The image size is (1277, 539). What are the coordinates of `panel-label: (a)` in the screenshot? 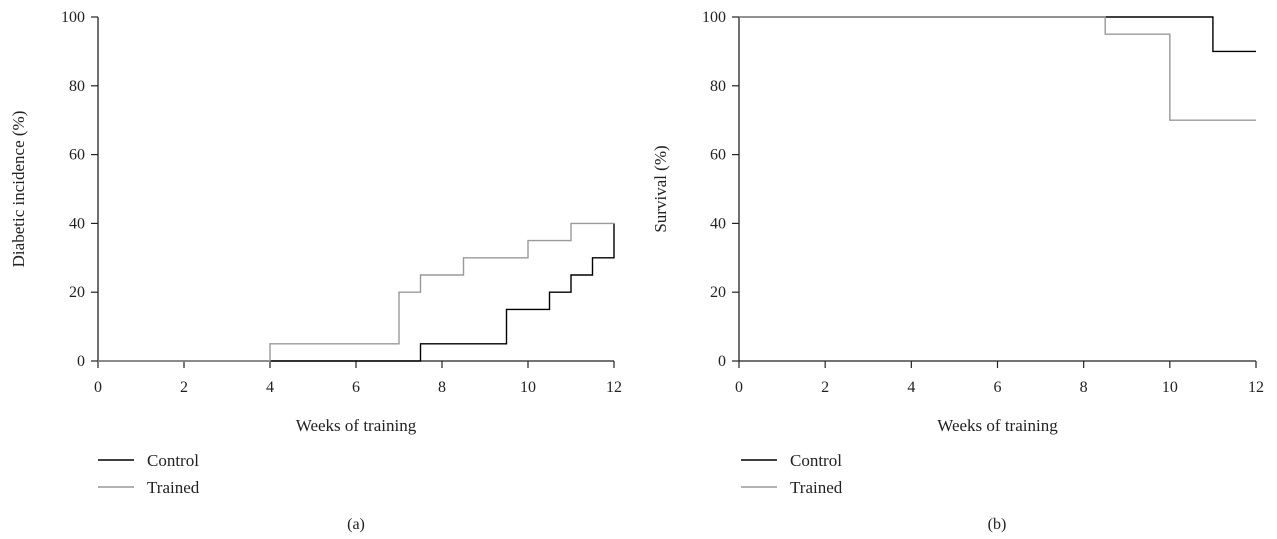 It's located at (356, 524).